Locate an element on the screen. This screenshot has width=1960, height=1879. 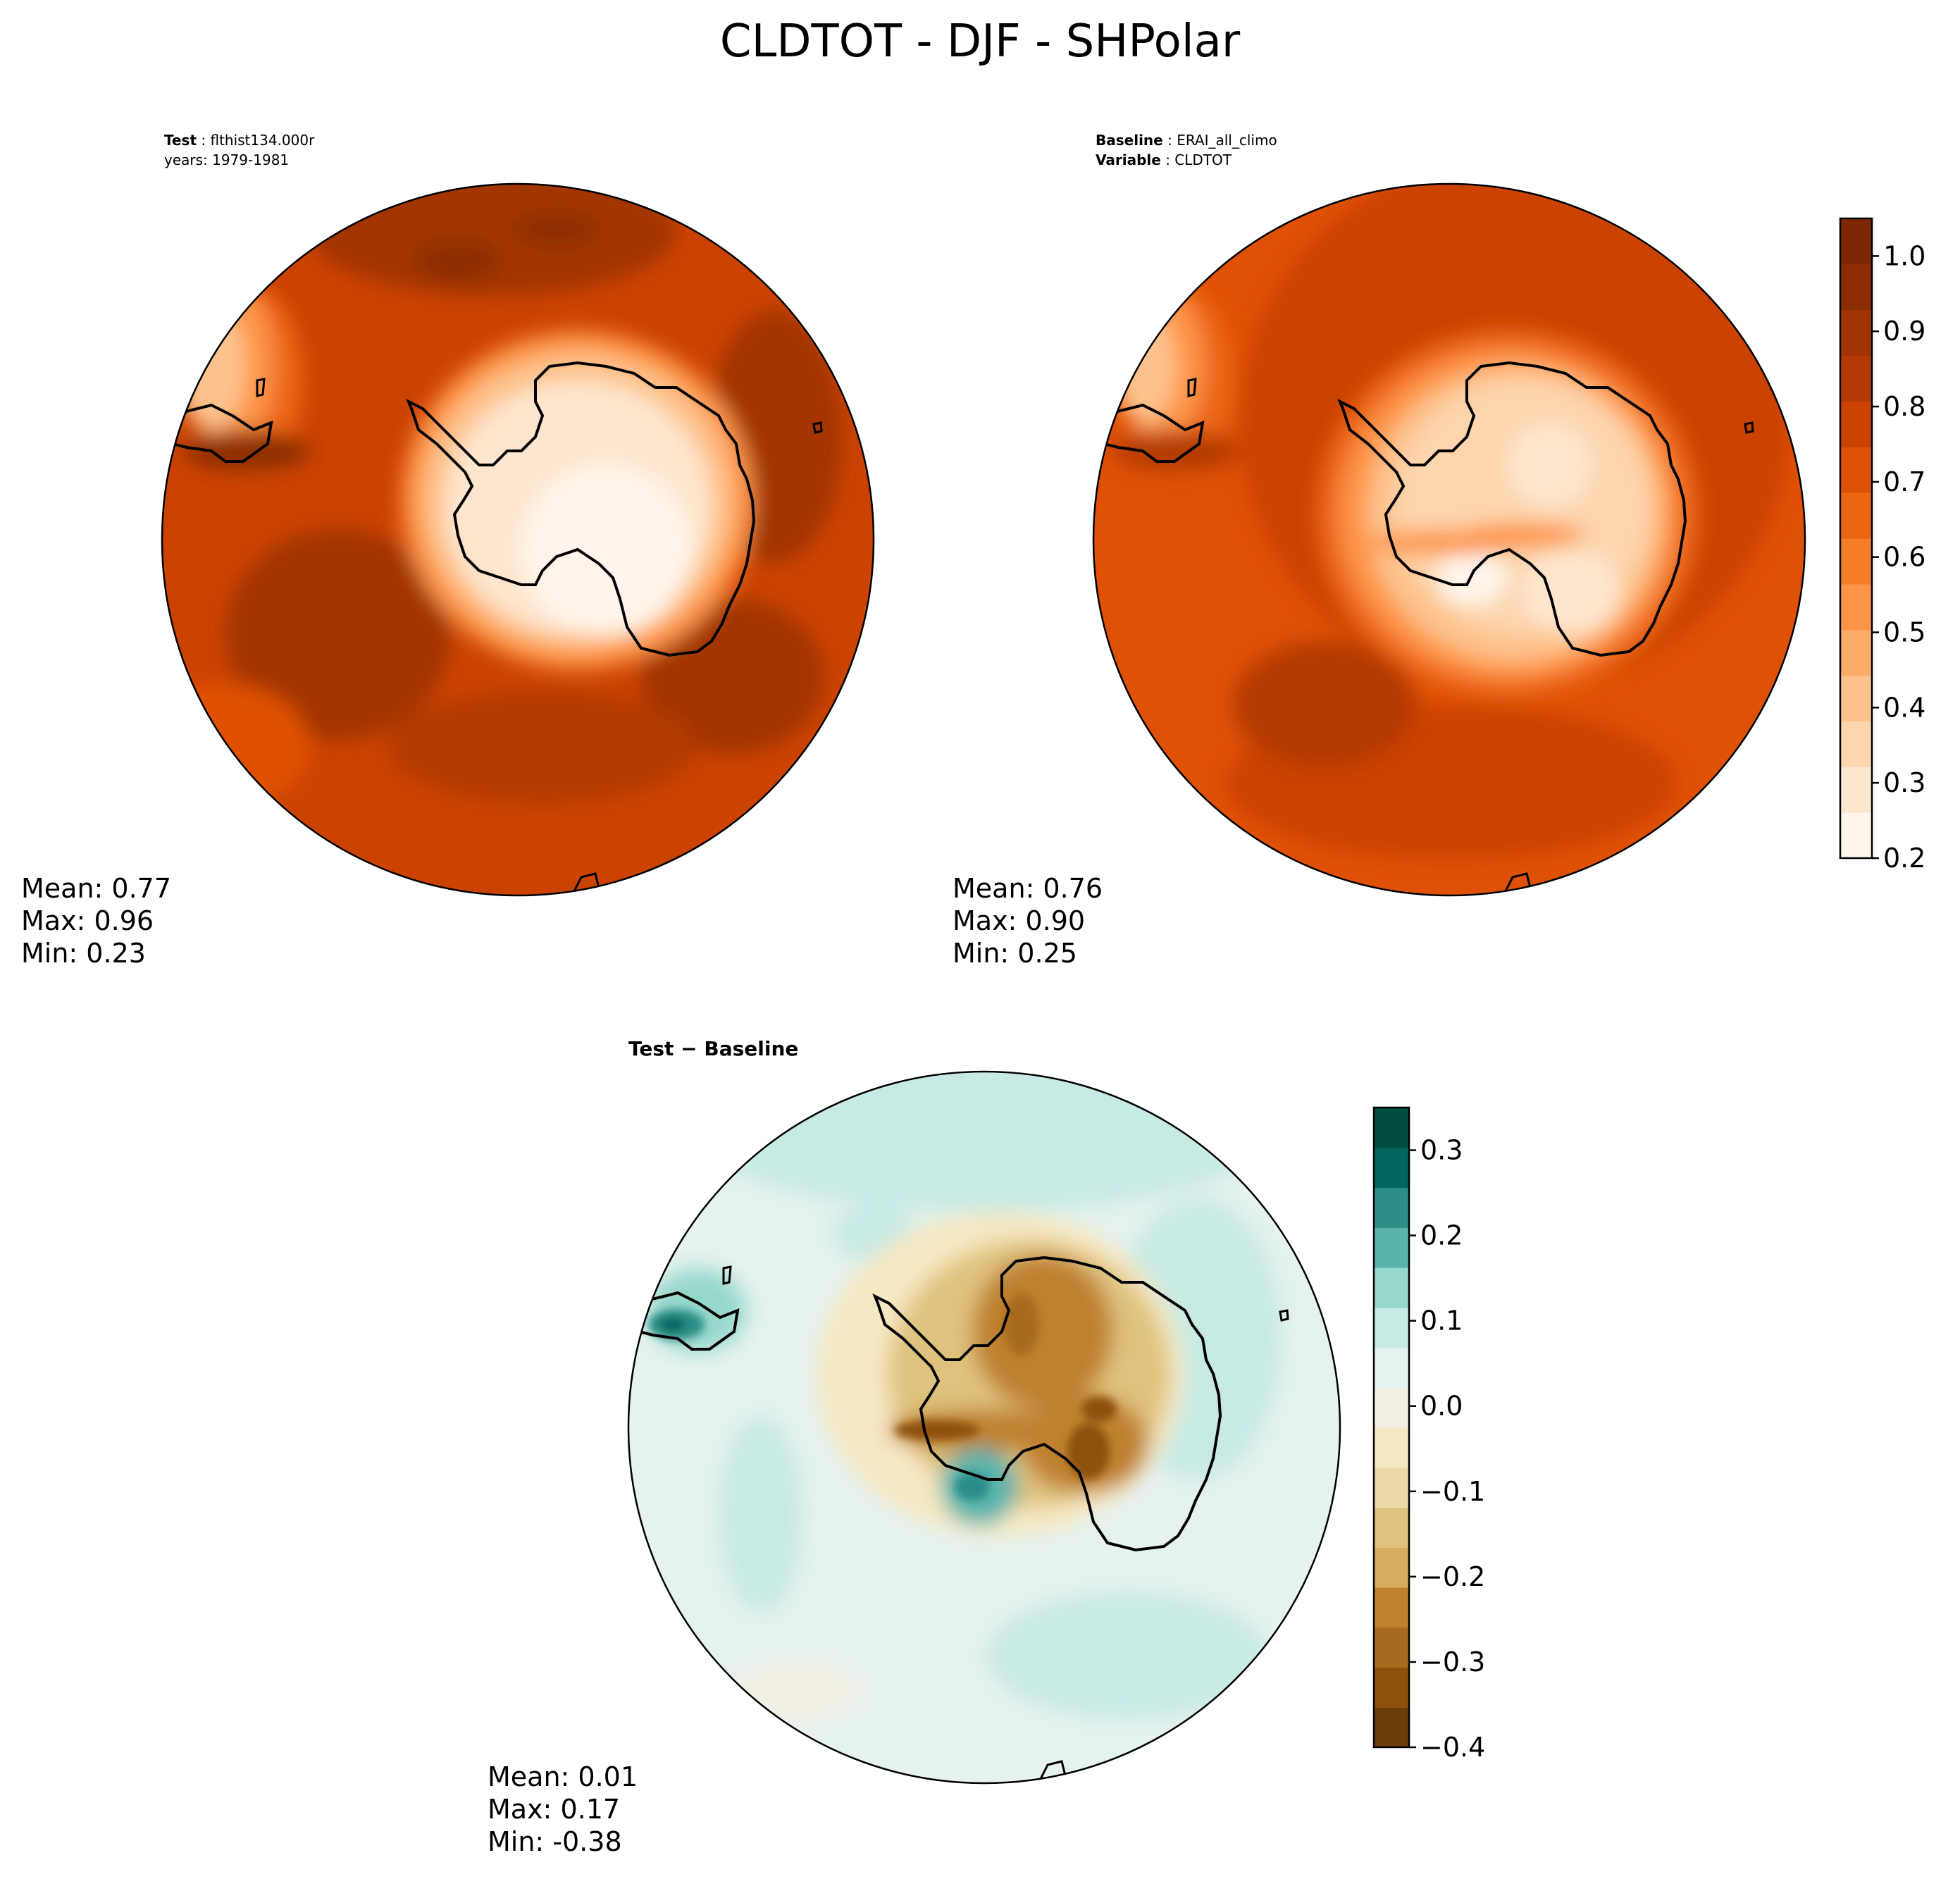
diff-stats: Mean: 0.01 Max: 0.17 Min: -0.38 is located at coordinates (563, 1809).